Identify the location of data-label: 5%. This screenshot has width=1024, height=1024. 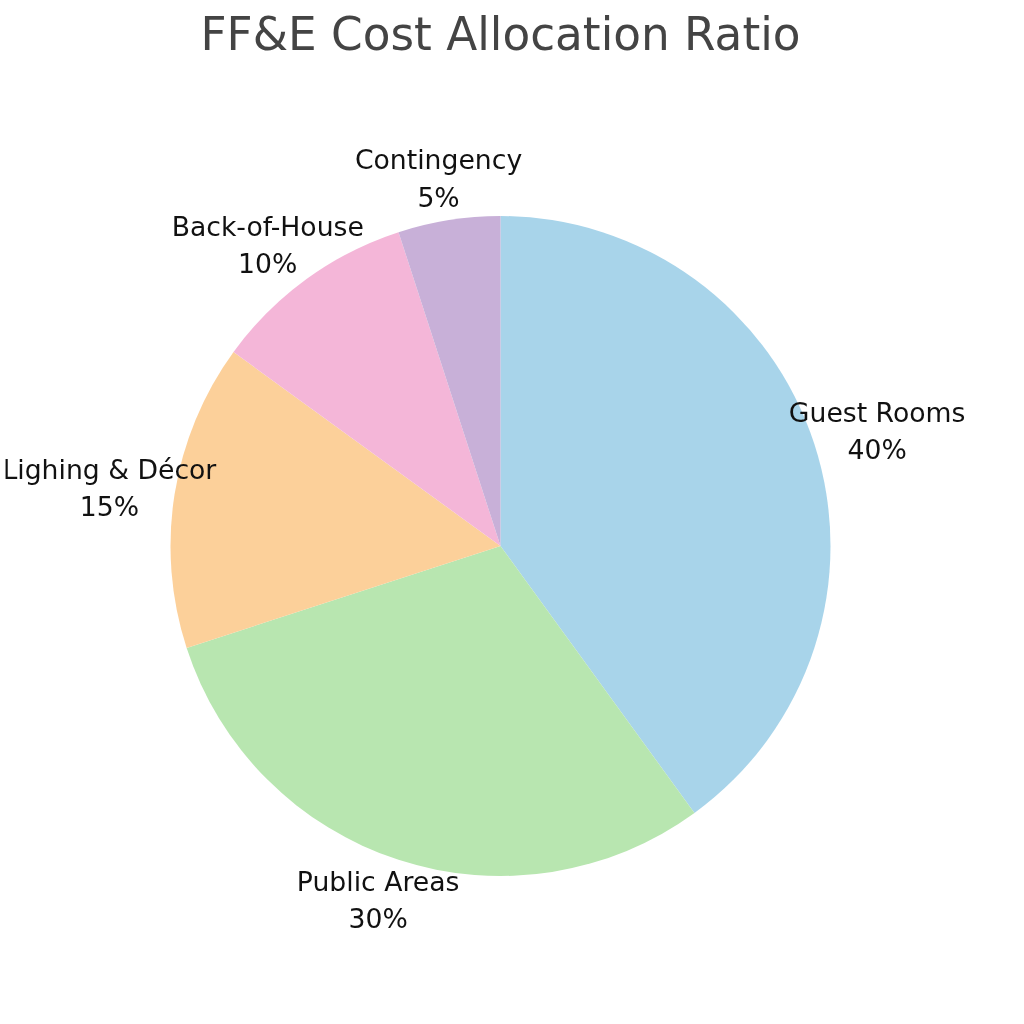
(438, 197).